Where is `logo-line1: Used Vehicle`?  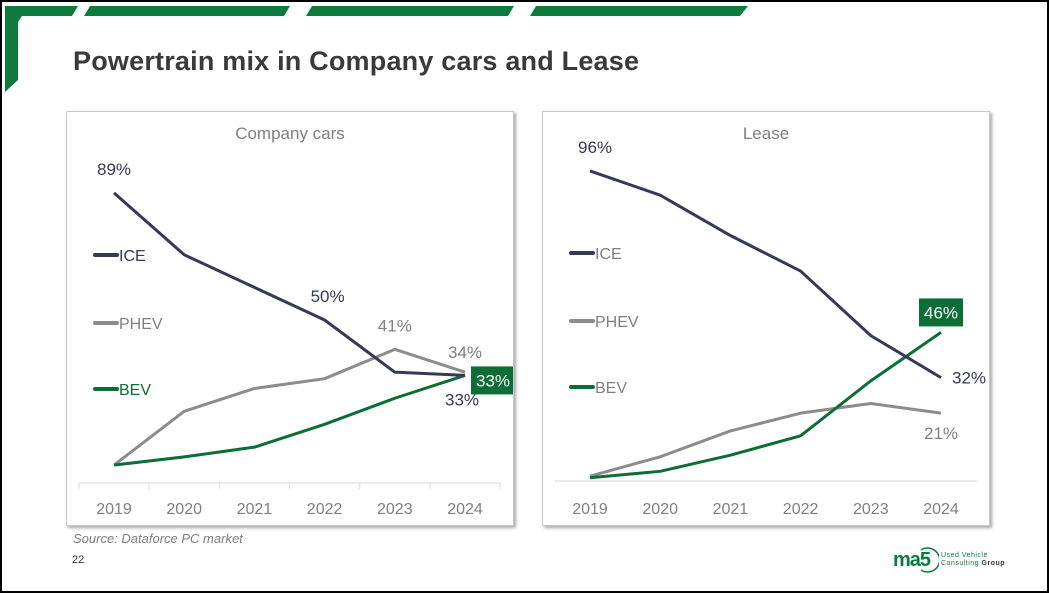 logo-line1: Used Vehicle is located at coordinates (964, 555).